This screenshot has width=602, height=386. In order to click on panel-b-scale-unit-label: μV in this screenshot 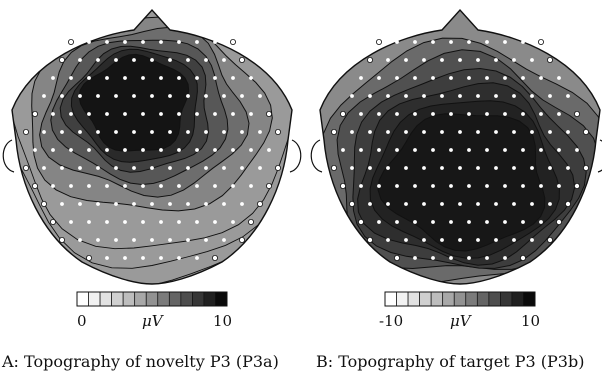, I will do `click(461, 321)`.